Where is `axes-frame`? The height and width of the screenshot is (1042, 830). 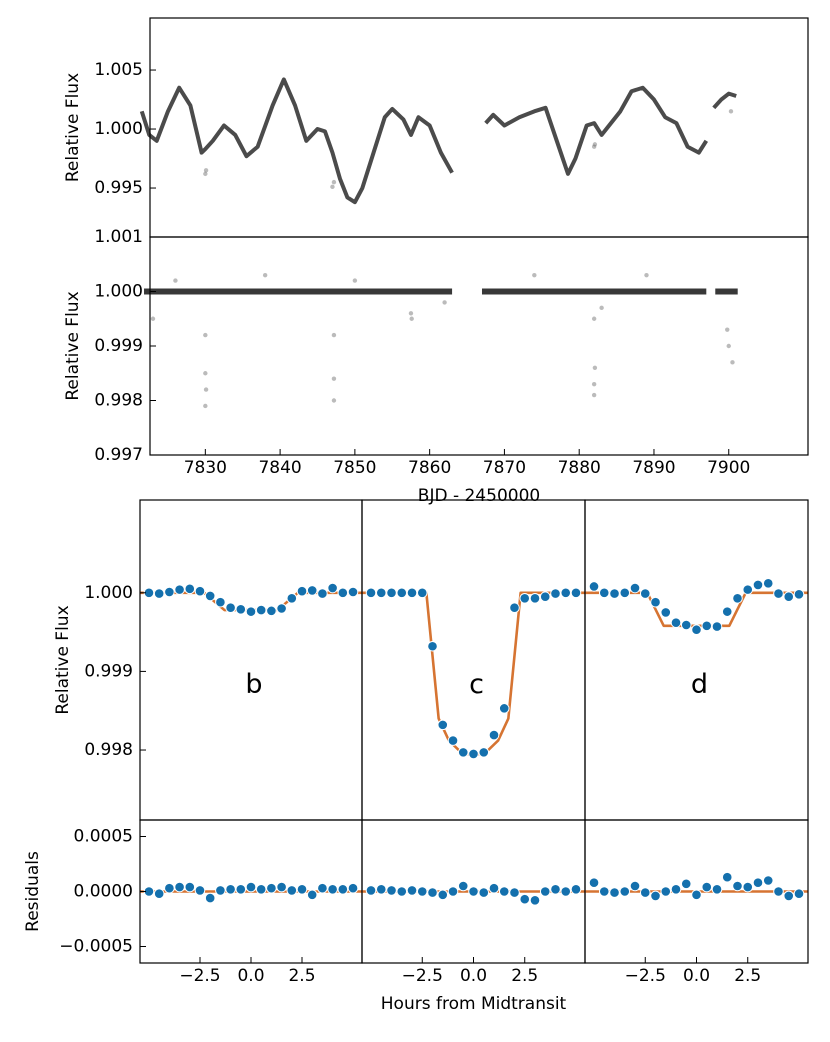 axes-frame is located at coordinates (696, 660).